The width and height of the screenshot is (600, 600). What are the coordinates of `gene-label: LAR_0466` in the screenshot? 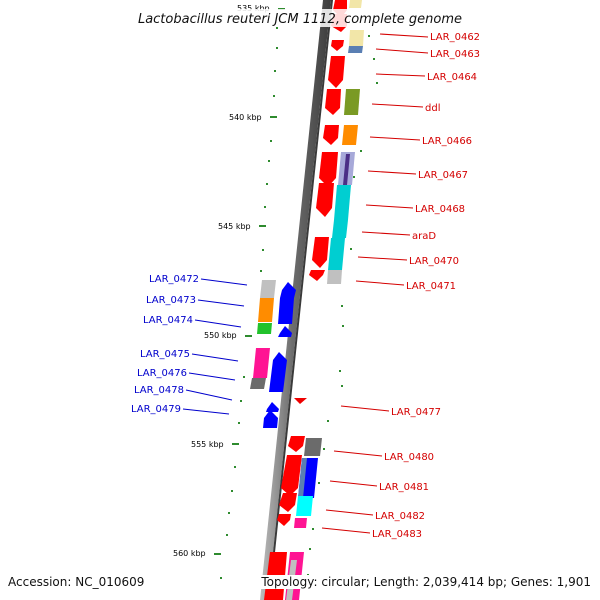 It's located at (447, 141).